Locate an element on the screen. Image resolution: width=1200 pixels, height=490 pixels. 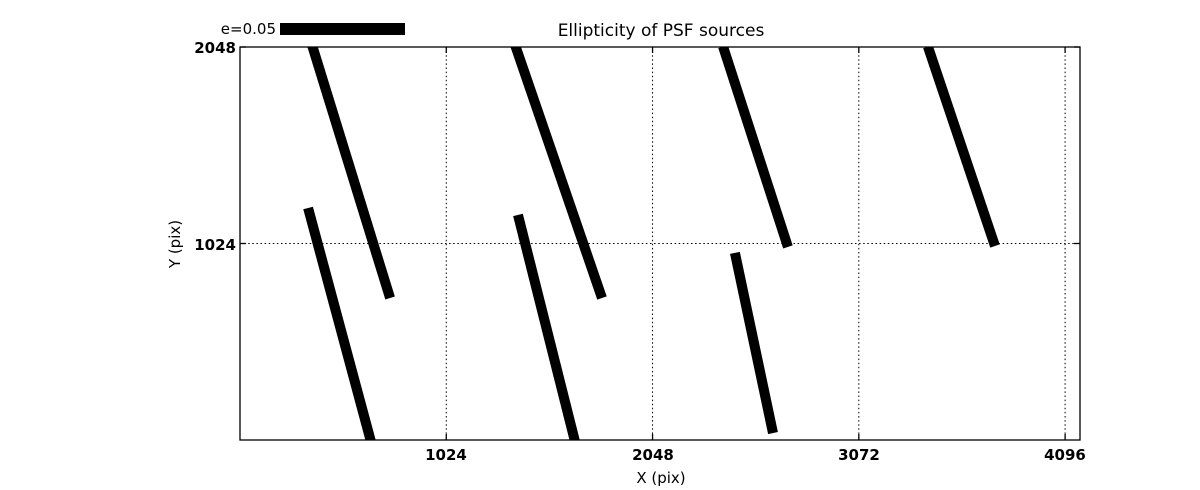
plot-title: Ellipticity of PSF sources is located at coordinates (661, 31).